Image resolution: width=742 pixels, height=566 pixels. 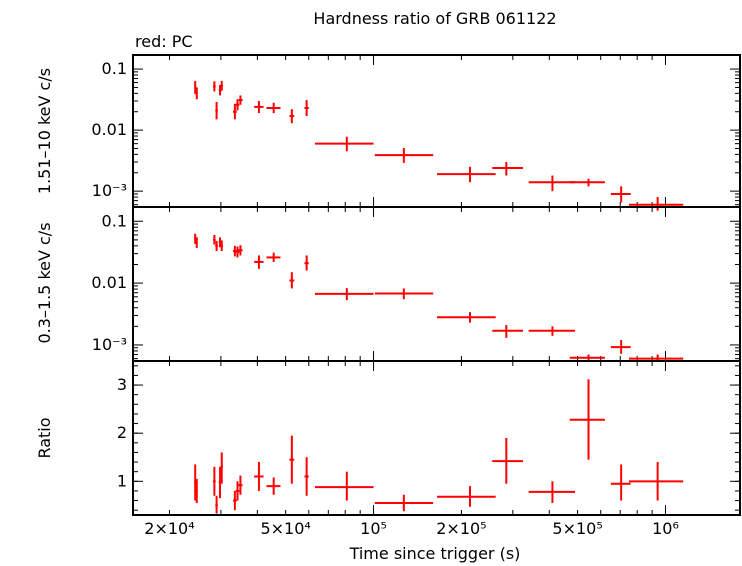 I want to click on x-tick-label: 5×10⁵, so click(x=577, y=528).